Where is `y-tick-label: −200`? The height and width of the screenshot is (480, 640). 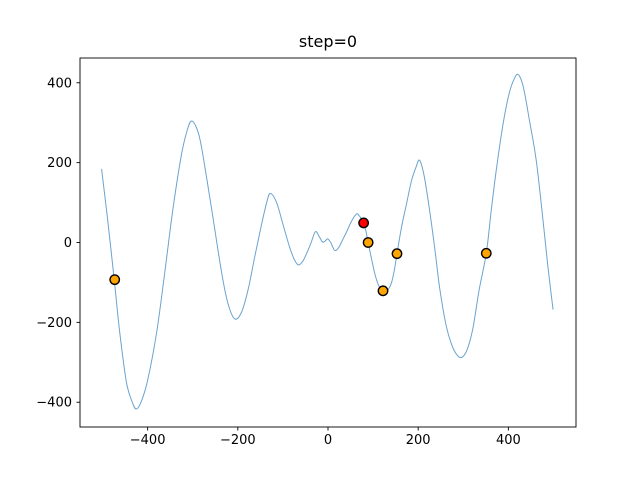
y-tick-label: −200 is located at coordinates (54, 323).